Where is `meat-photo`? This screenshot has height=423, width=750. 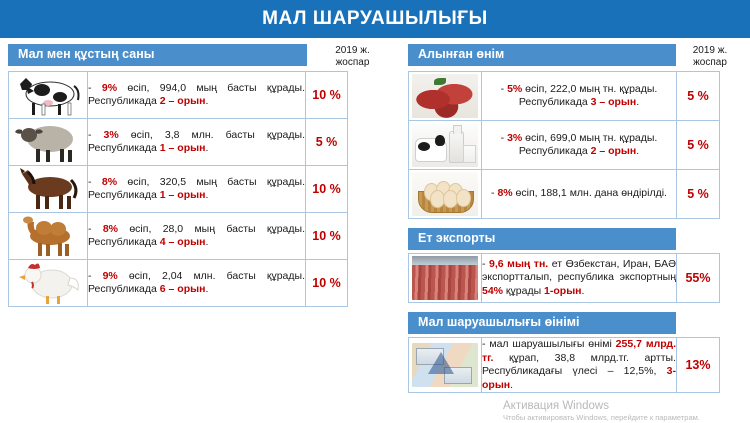
meat-photo is located at coordinates (445, 96).